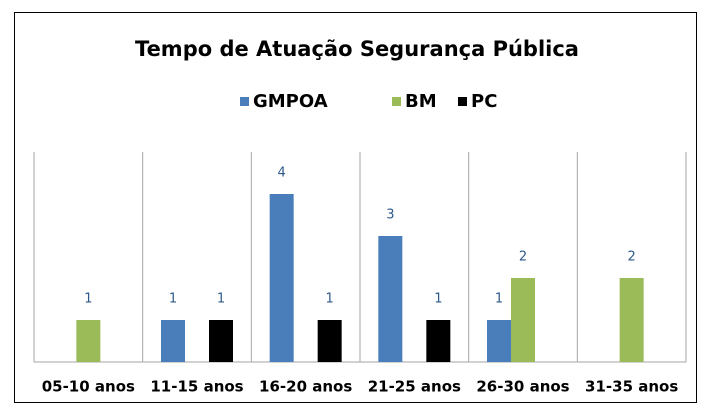 This screenshot has height=410, width=702. Describe the element at coordinates (484, 101) in the screenshot. I see `legend-label: PC` at that location.